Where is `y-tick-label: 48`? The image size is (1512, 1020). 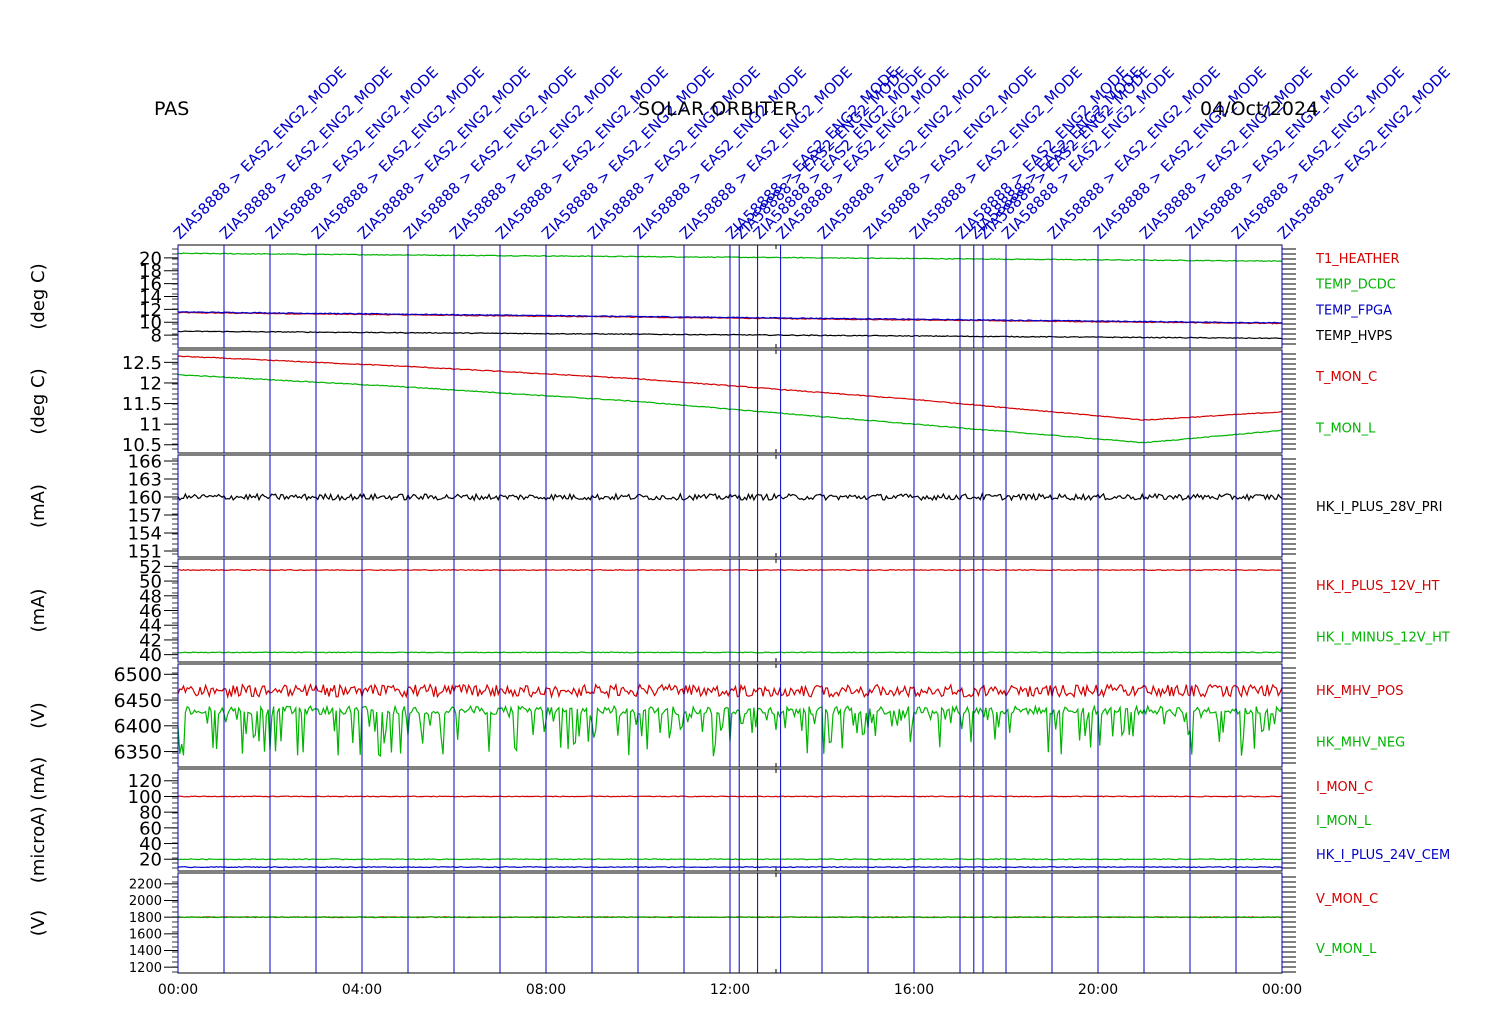
y-tick-label: 48 is located at coordinates (150, 596).